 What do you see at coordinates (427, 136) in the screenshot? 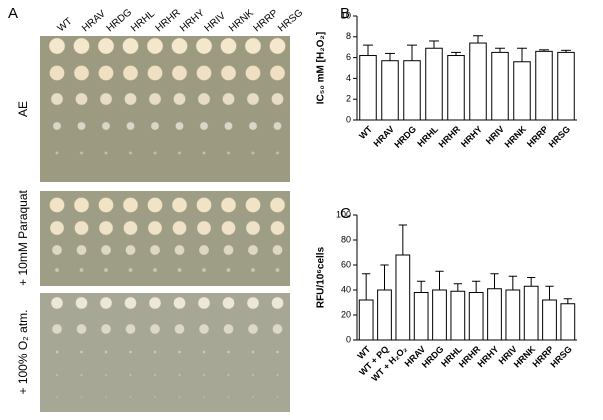
I see `x-tick-label: HRHL` at bounding box center [427, 136].